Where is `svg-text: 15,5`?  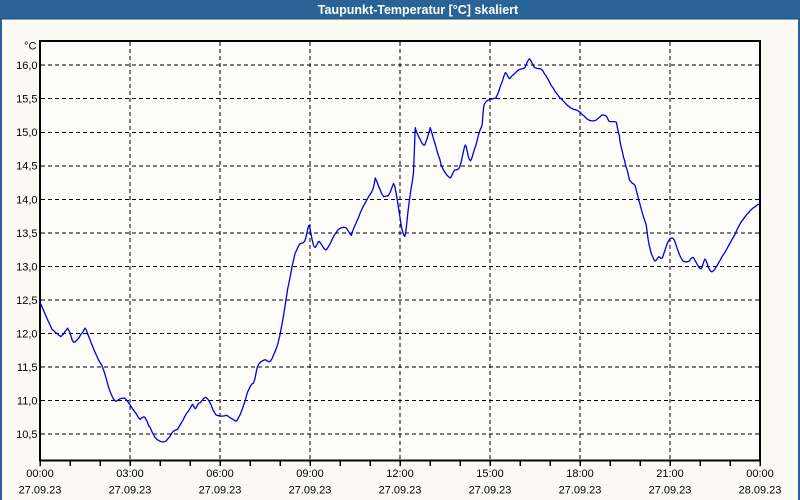 svg-text: 15,5 is located at coordinates (26, 100).